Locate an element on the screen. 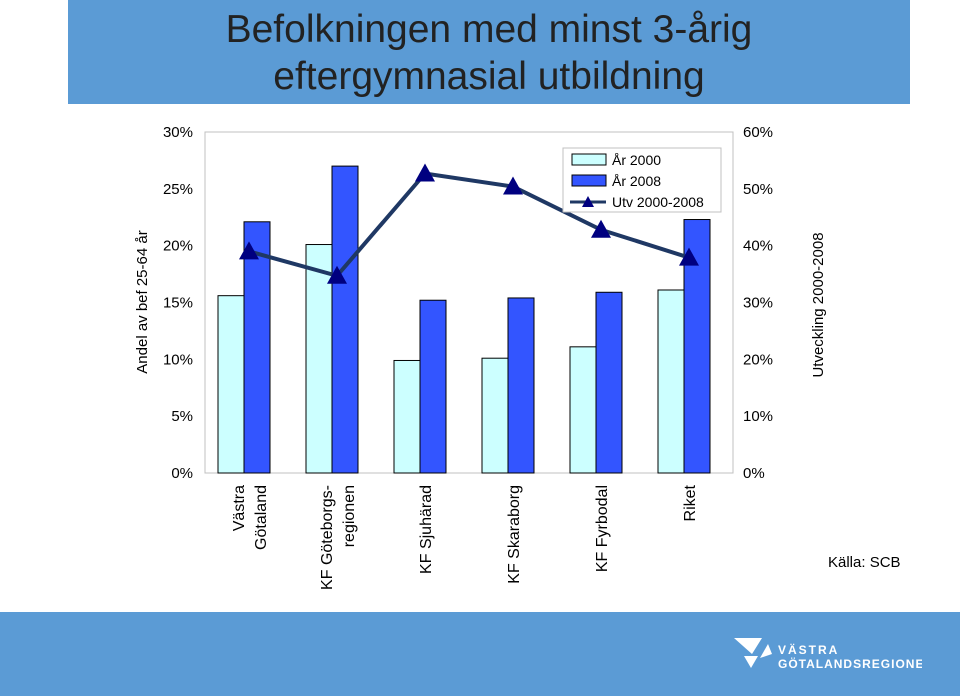  line-utv-2000-2008 is located at coordinates (469, 225).